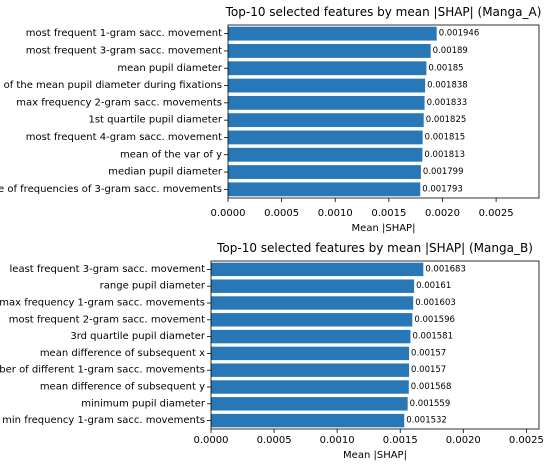  What do you see at coordinates (384, 228) in the screenshot?
I see `manga-a-x-axis-label: Mean |SHAP|` at bounding box center [384, 228].